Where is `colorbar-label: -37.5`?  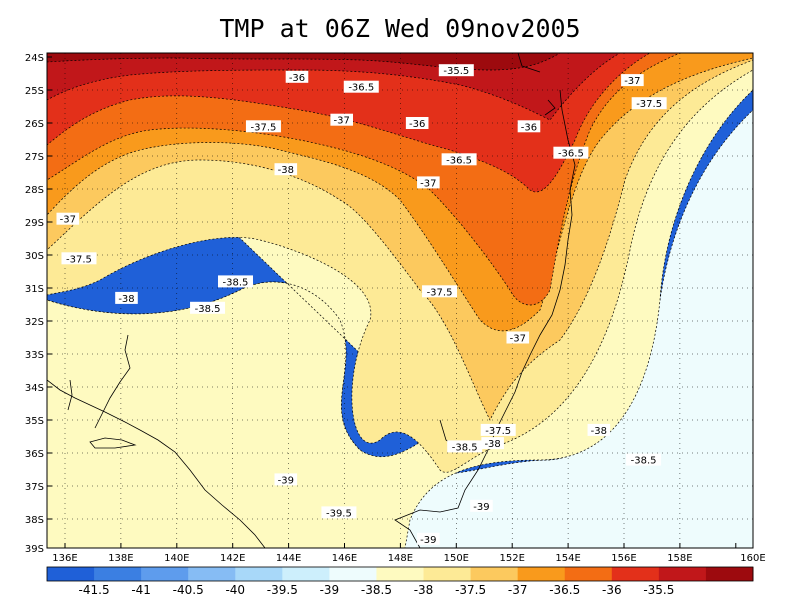
colorbar-label: -37.5 is located at coordinates (470, 590).